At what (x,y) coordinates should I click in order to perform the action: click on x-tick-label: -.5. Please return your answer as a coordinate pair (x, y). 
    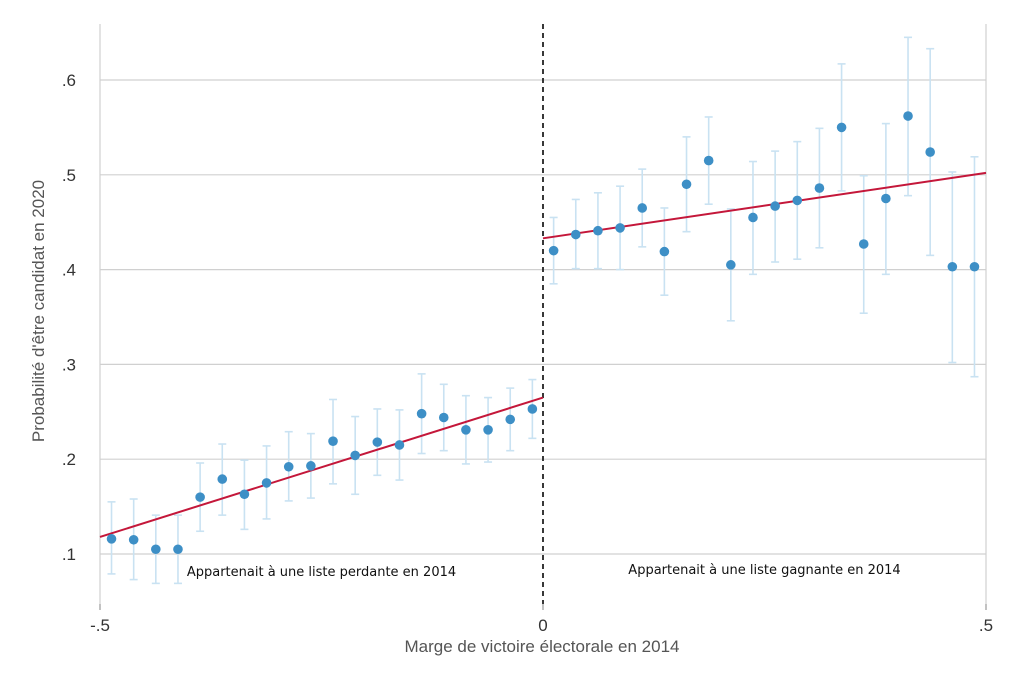
    Looking at the image, I should click on (100, 625).